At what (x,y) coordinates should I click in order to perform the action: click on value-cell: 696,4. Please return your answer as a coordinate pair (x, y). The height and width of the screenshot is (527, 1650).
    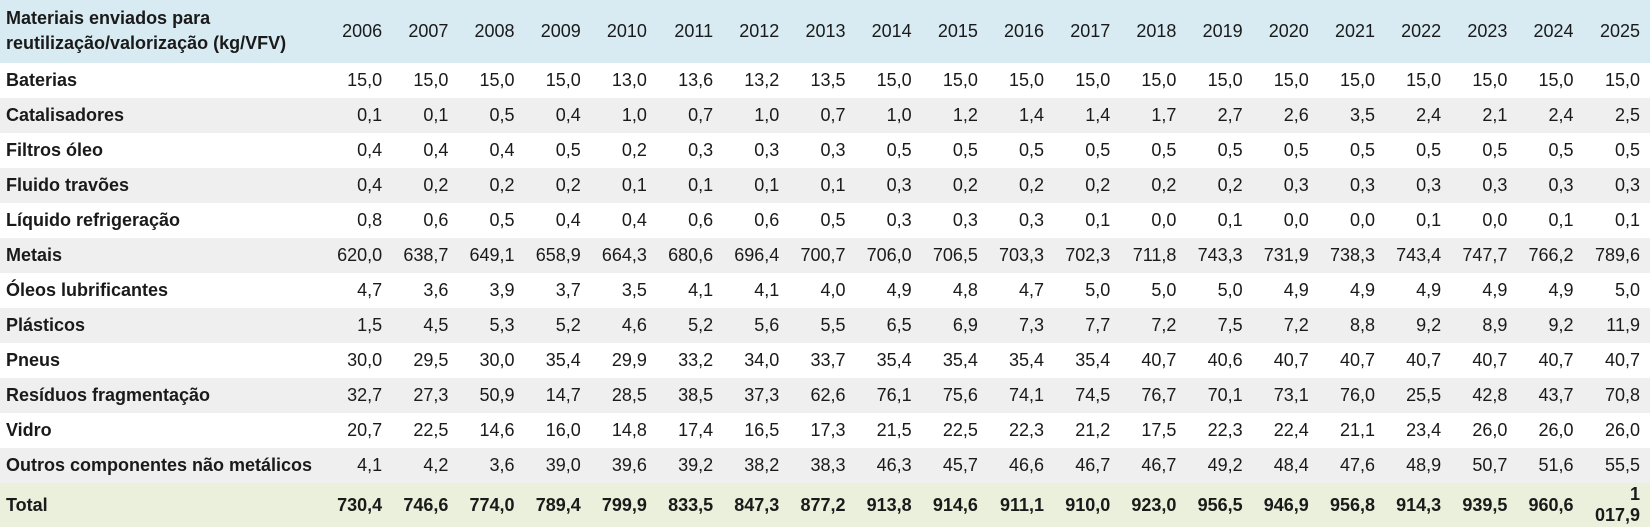
    Looking at the image, I should click on (757, 255).